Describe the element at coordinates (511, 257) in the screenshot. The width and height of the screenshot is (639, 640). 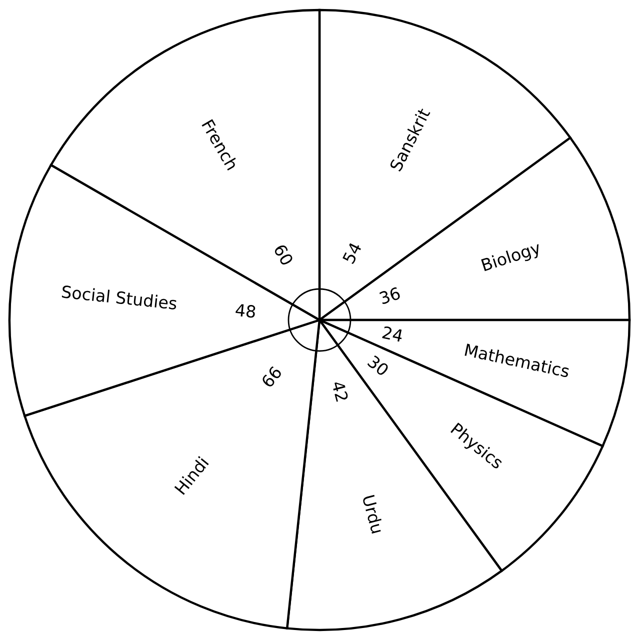
I see `slice-label: Biology` at that location.